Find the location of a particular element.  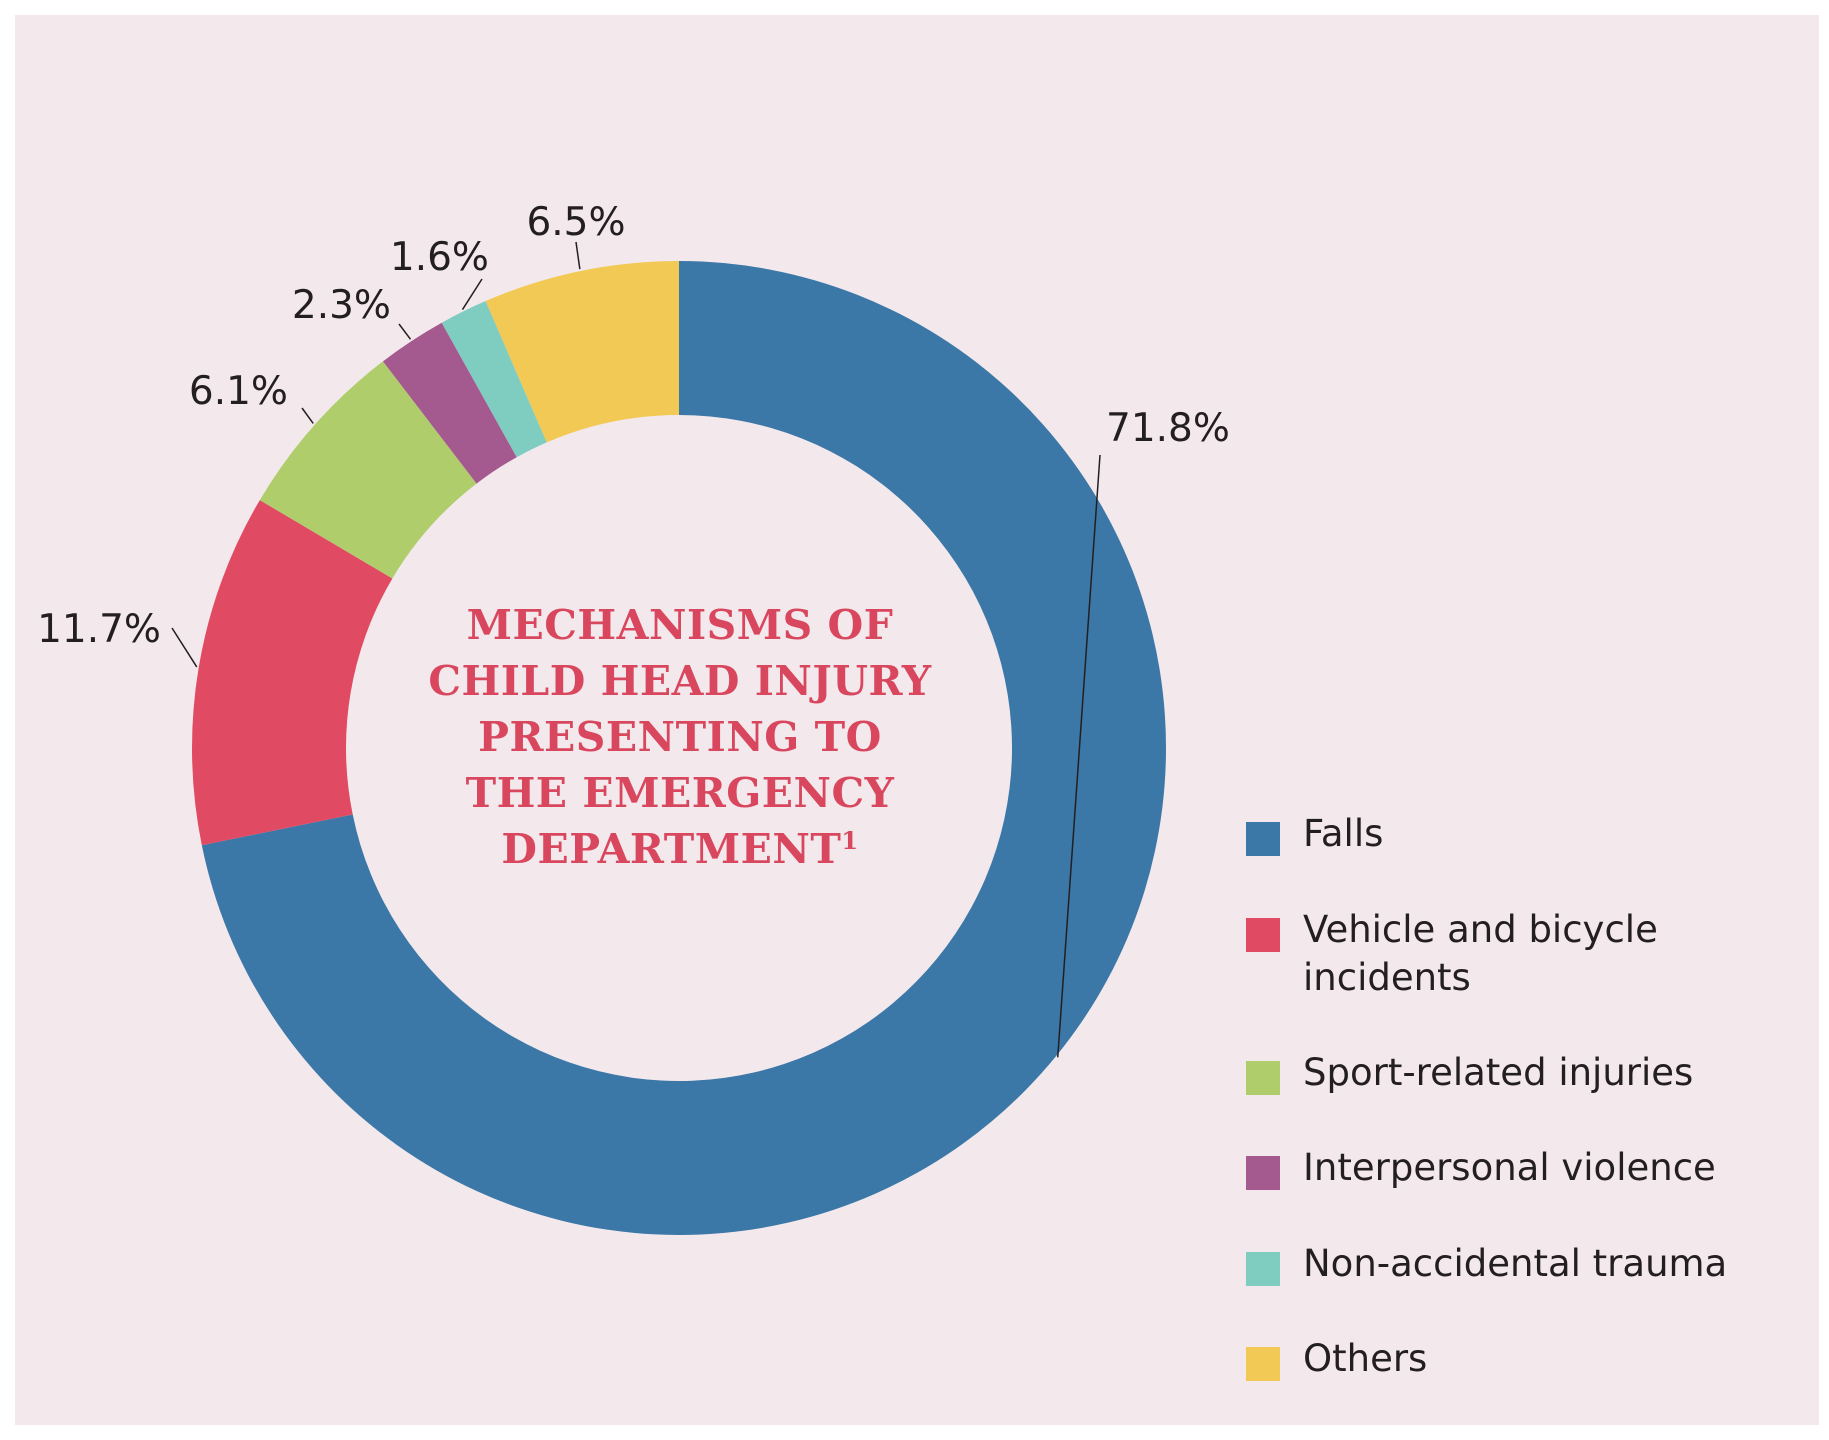

legend-item-sport: Sport-related injuries is located at coordinates (1534, 1073).